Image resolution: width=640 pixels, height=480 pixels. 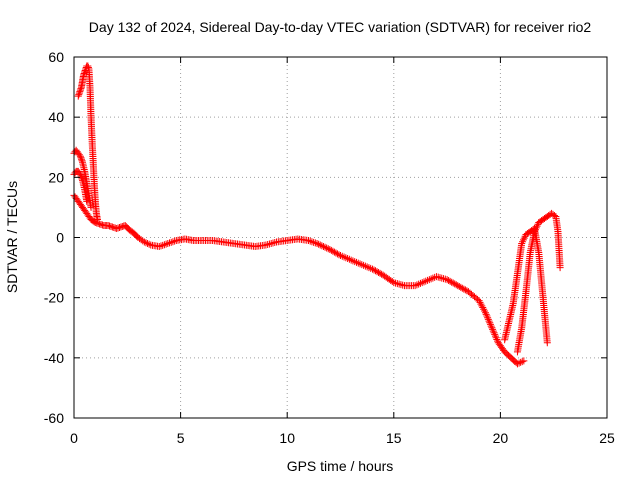 I want to click on x-tick-label: 0, so click(x=74, y=438).